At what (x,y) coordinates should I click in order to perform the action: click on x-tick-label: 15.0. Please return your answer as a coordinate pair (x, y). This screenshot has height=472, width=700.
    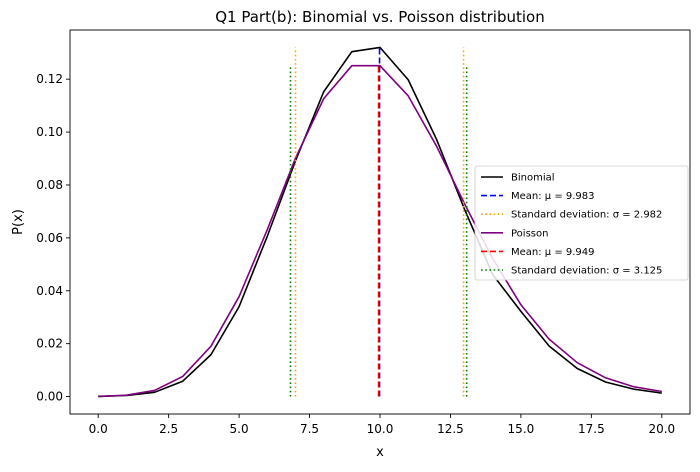
    Looking at the image, I should click on (521, 429).